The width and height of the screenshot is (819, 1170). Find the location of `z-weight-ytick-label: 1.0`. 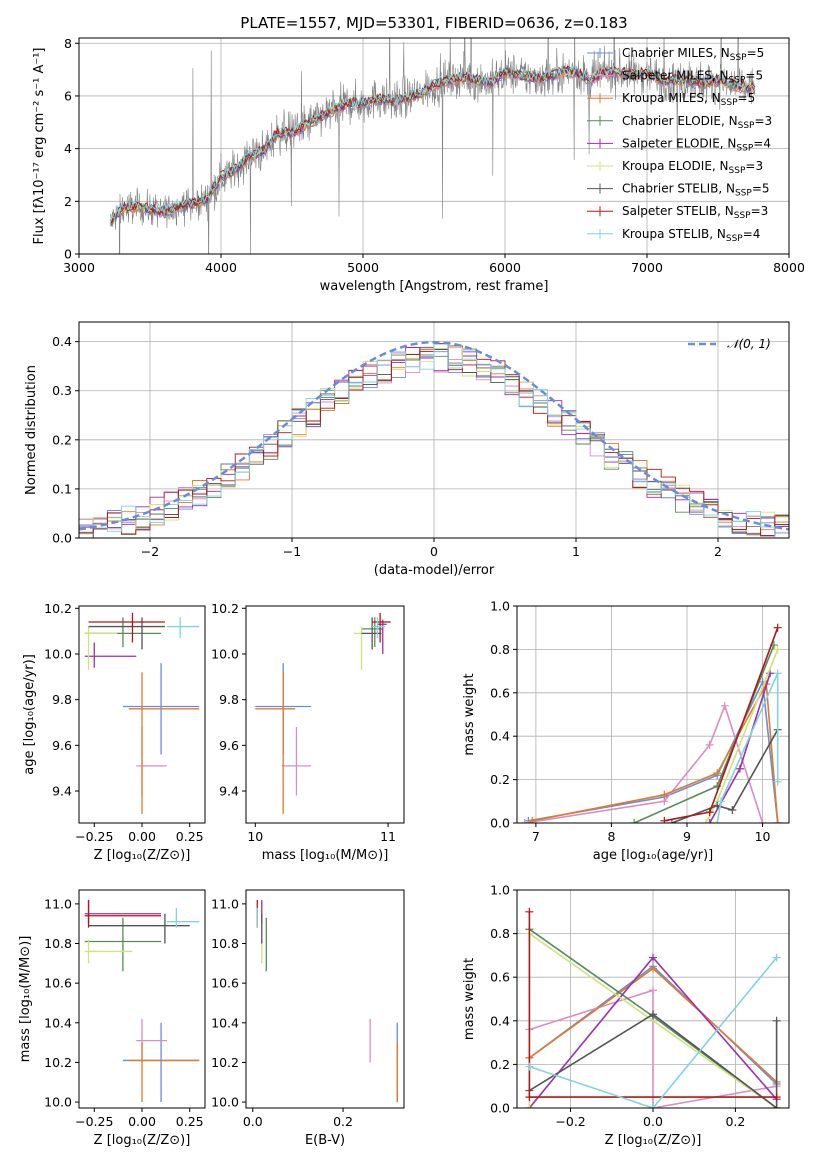

z-weight-ytick-label: 1.0 is located at coordinates (500, 890).